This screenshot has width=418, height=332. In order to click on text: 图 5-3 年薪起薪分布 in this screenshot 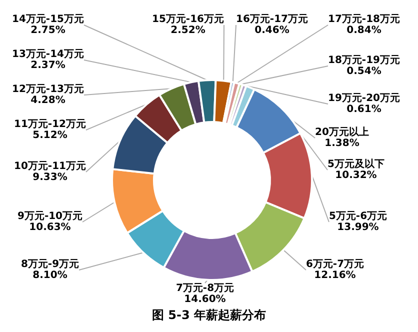, I will do `click(209, 315)`.